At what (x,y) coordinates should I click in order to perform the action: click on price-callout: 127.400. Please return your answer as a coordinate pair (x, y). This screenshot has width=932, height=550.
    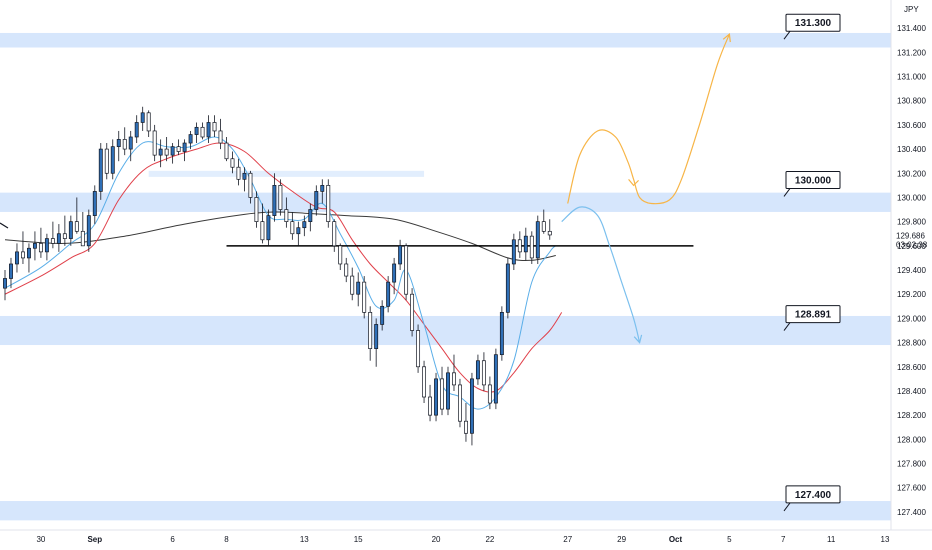
    Looking at the image, I should click on (812, 498).